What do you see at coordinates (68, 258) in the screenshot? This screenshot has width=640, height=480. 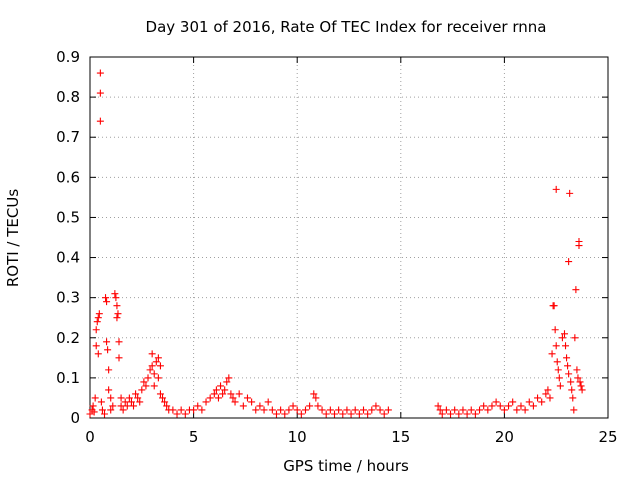 I see `y-tick-label: 0.4` at bounding box center [68, 258].